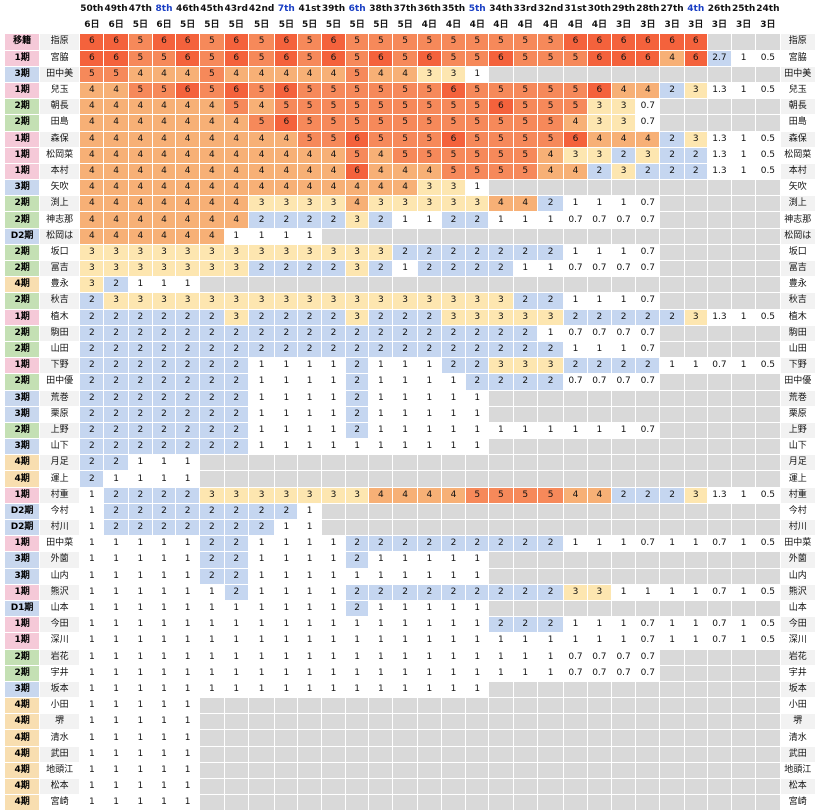 This screenshot has width=816, height=811. Describe the element at coordinates (409, 770) in the screenshot. I see `member-row: 4期 地頭江 1 1 1 1 1 地頭江` at that location.